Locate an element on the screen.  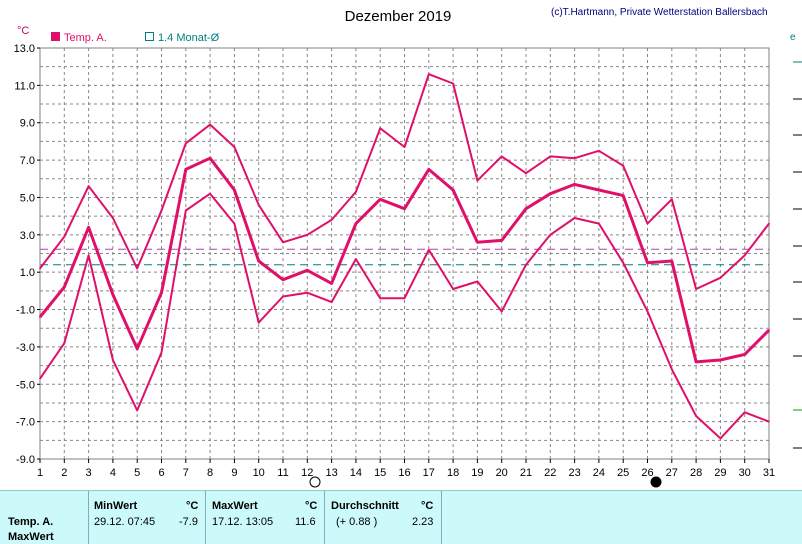
x-tick-label: 28 is located at coordinates (696, 473).